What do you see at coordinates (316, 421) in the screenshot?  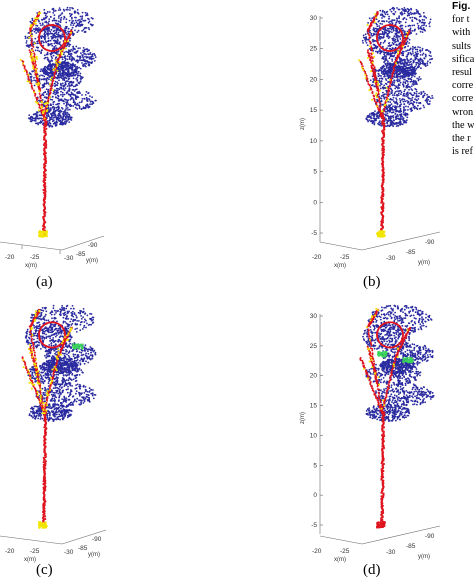 I see `z-ticks-d: 30 25 20 15 10 5 0 -5` at bounding box center [316, 421].